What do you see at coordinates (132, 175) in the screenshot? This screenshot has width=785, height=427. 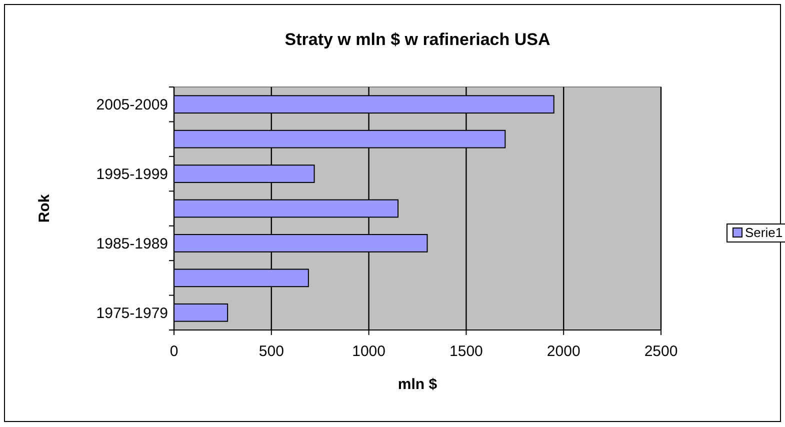 I see `y-tick-label: 1995-1999` at bounding box center [132, 175].